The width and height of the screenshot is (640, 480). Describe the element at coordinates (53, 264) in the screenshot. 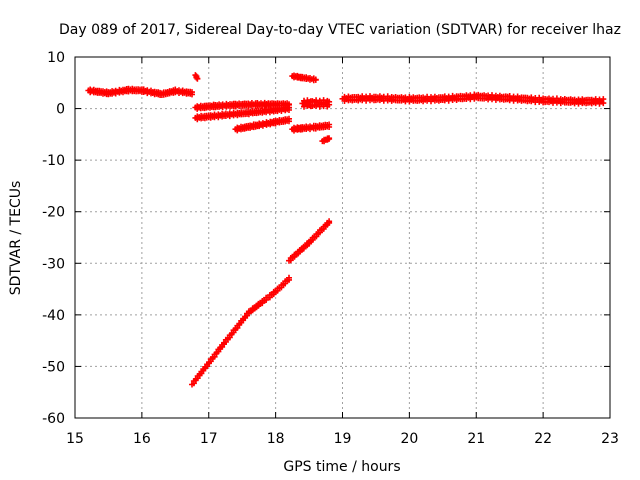

I see `y-tick-label: -30` at that location.